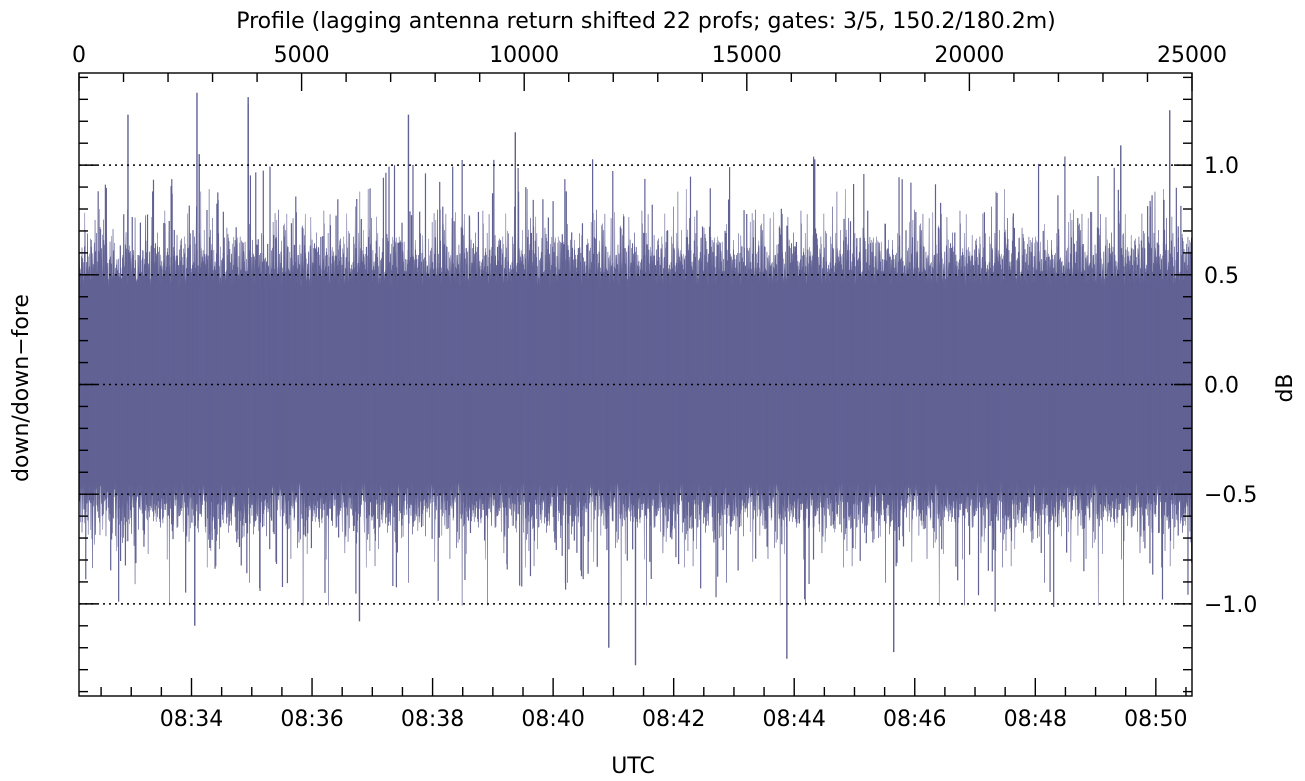 The width and height of the screenshot is (1305, 781). Describe the element at coordinates (1230, 605) in the screenshot. I see `y-tick-label: −1.0` at that location.